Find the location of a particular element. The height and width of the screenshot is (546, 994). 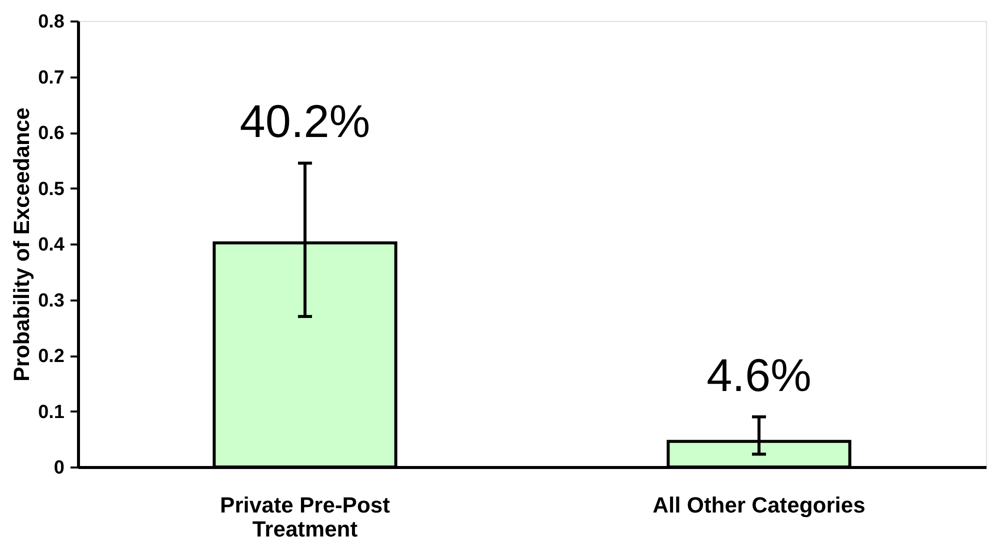

data-label: 4.6% is located at coordinates (759, 374).